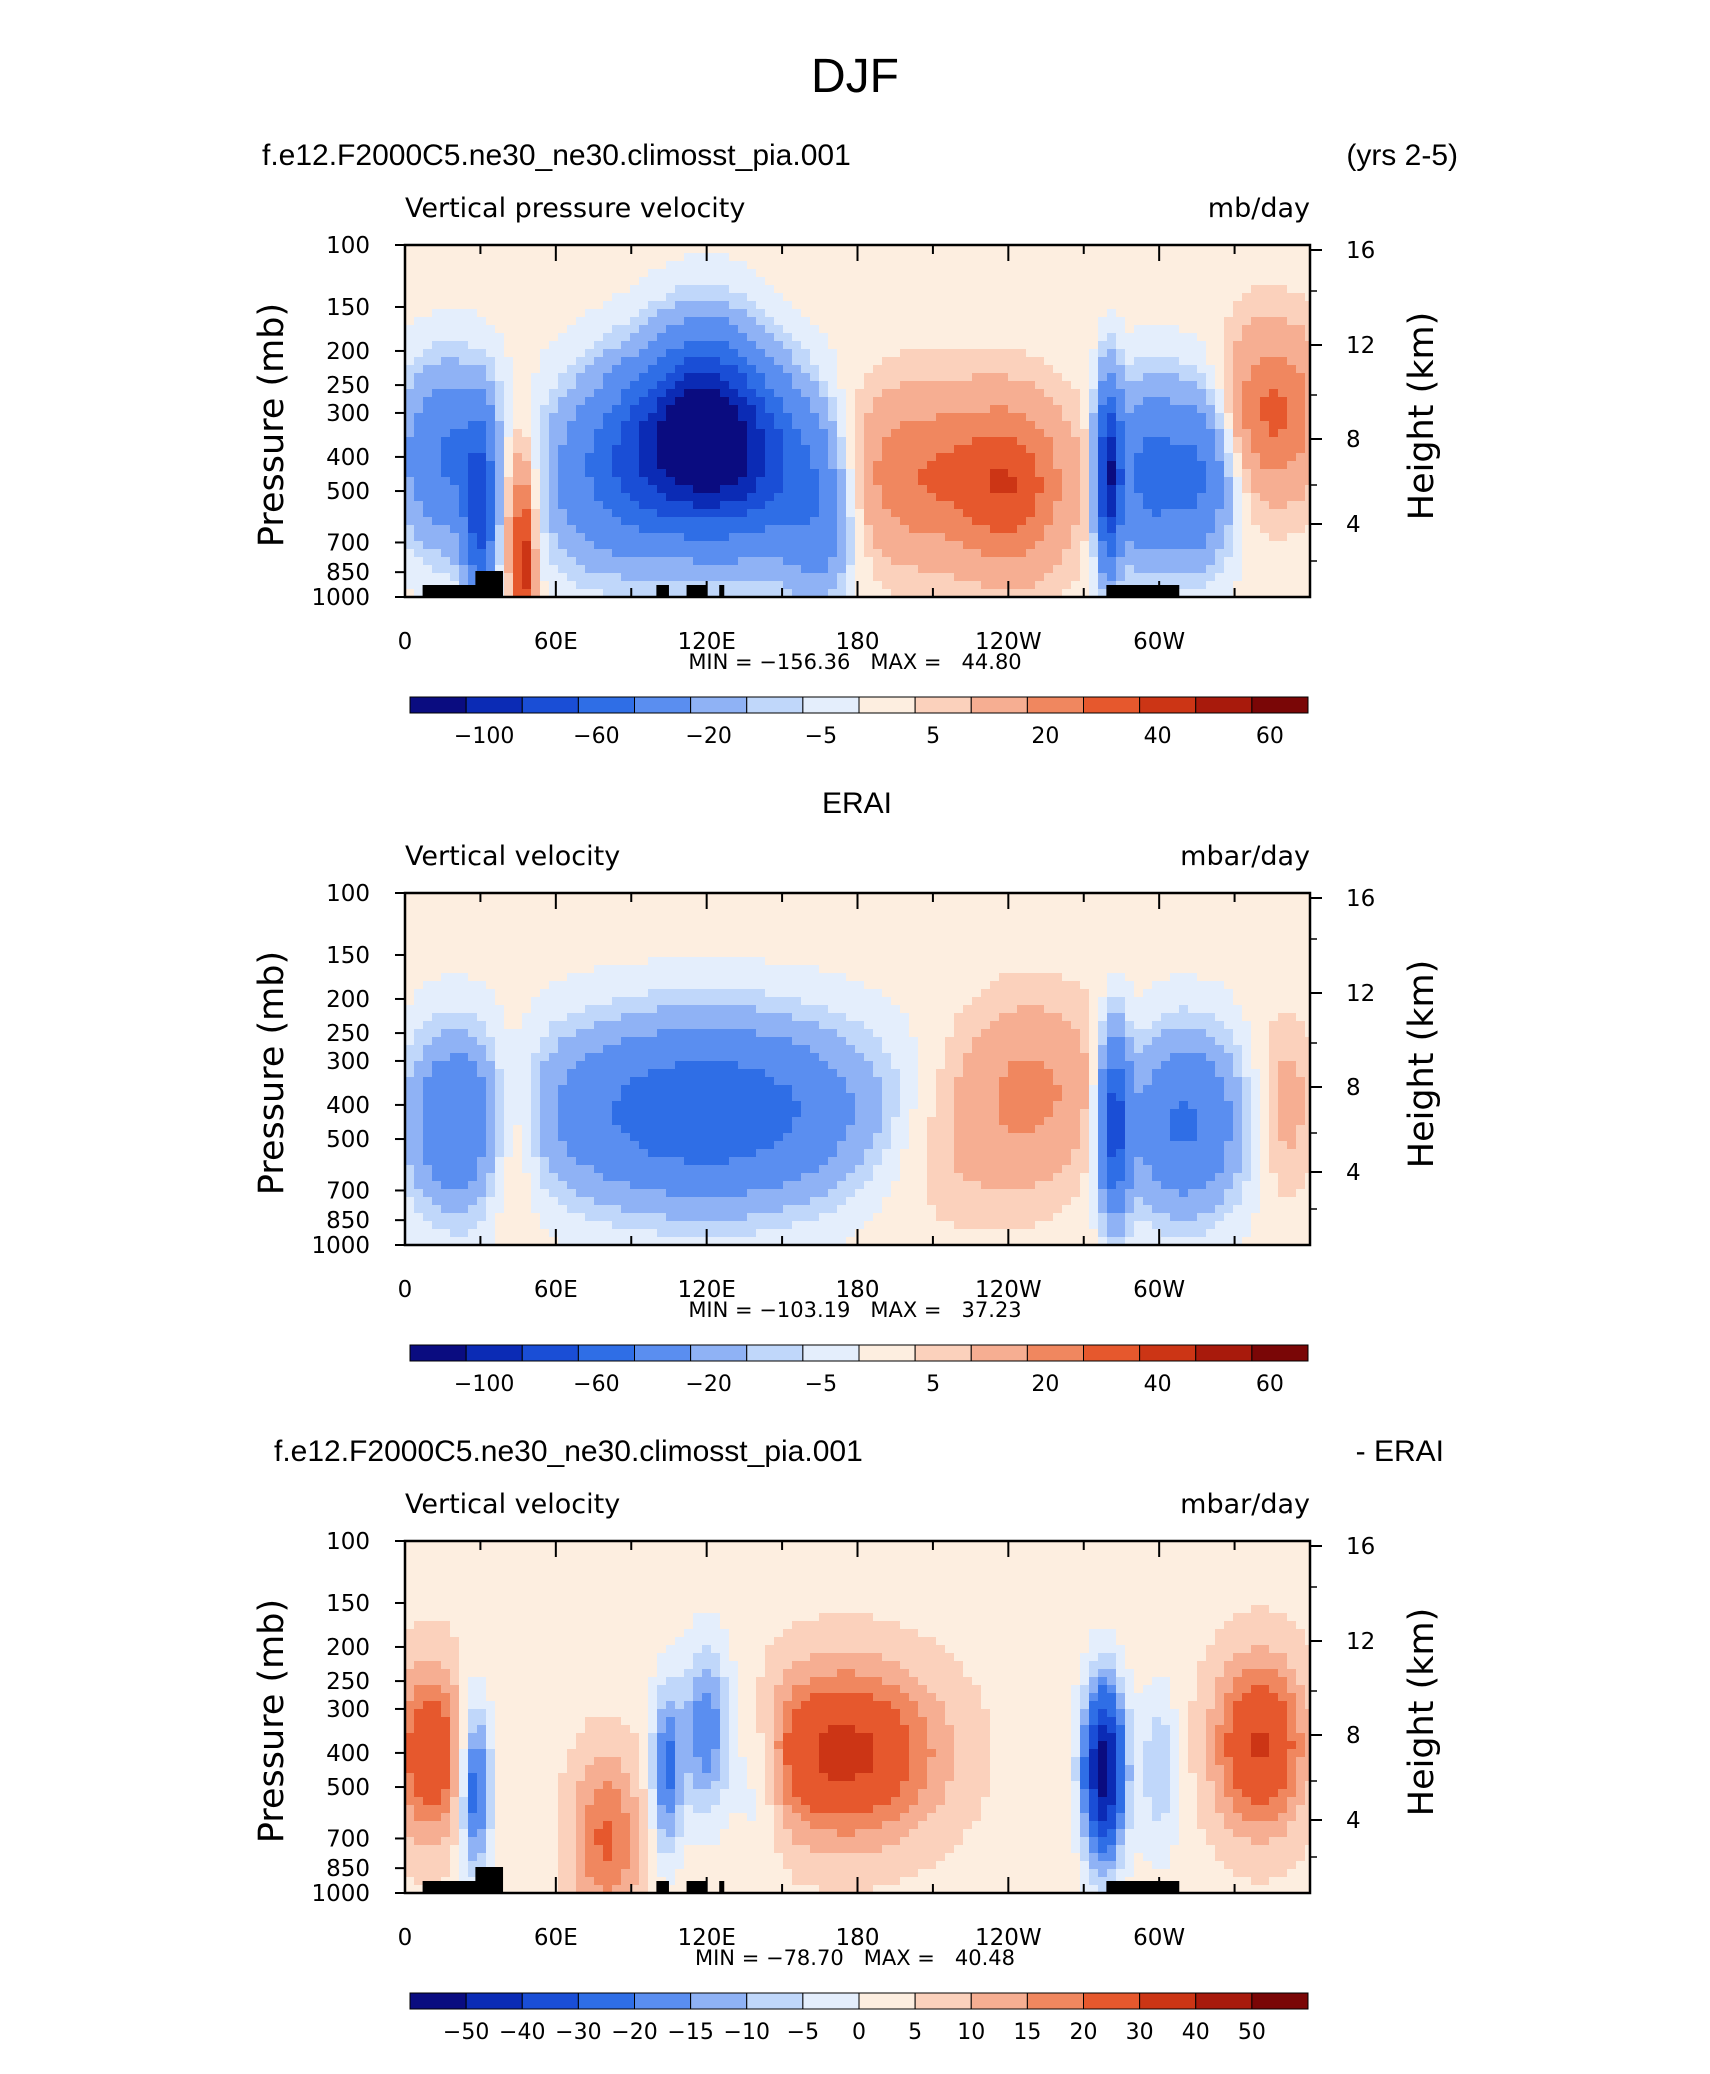 This screenshot has width=1710, height=2074. Describe the element at coordinates (971, 2032) in the screenshot. I see `colorbar-label: 10` at that location.